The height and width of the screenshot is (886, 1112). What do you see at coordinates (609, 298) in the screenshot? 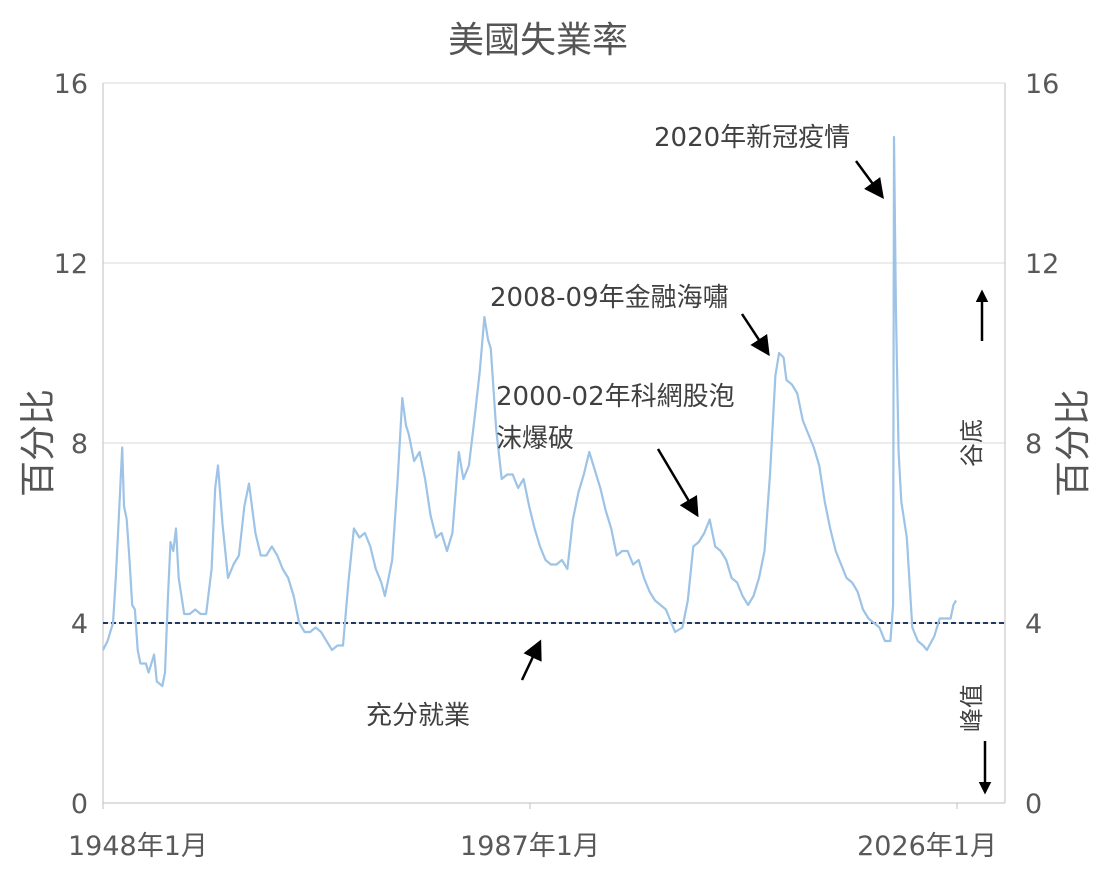
I see `annotation-financial-crisis: 2008-09年金融海嘯` at bounding box center [609, 298].